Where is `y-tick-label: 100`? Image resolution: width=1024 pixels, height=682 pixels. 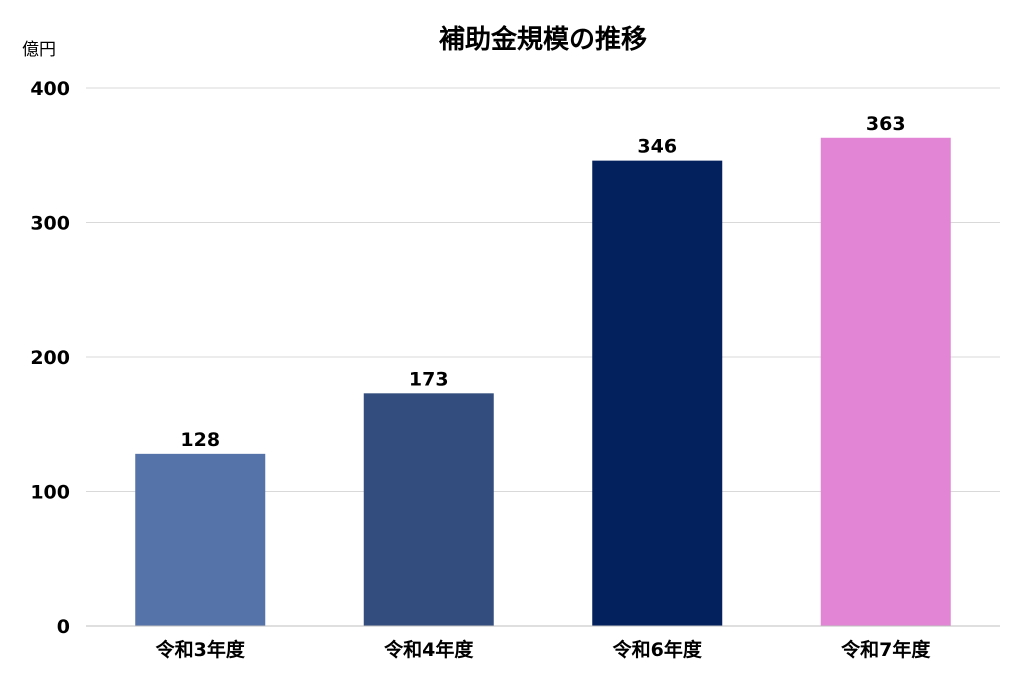 y-tick-label: 100 is located at coordinates (50, 493).